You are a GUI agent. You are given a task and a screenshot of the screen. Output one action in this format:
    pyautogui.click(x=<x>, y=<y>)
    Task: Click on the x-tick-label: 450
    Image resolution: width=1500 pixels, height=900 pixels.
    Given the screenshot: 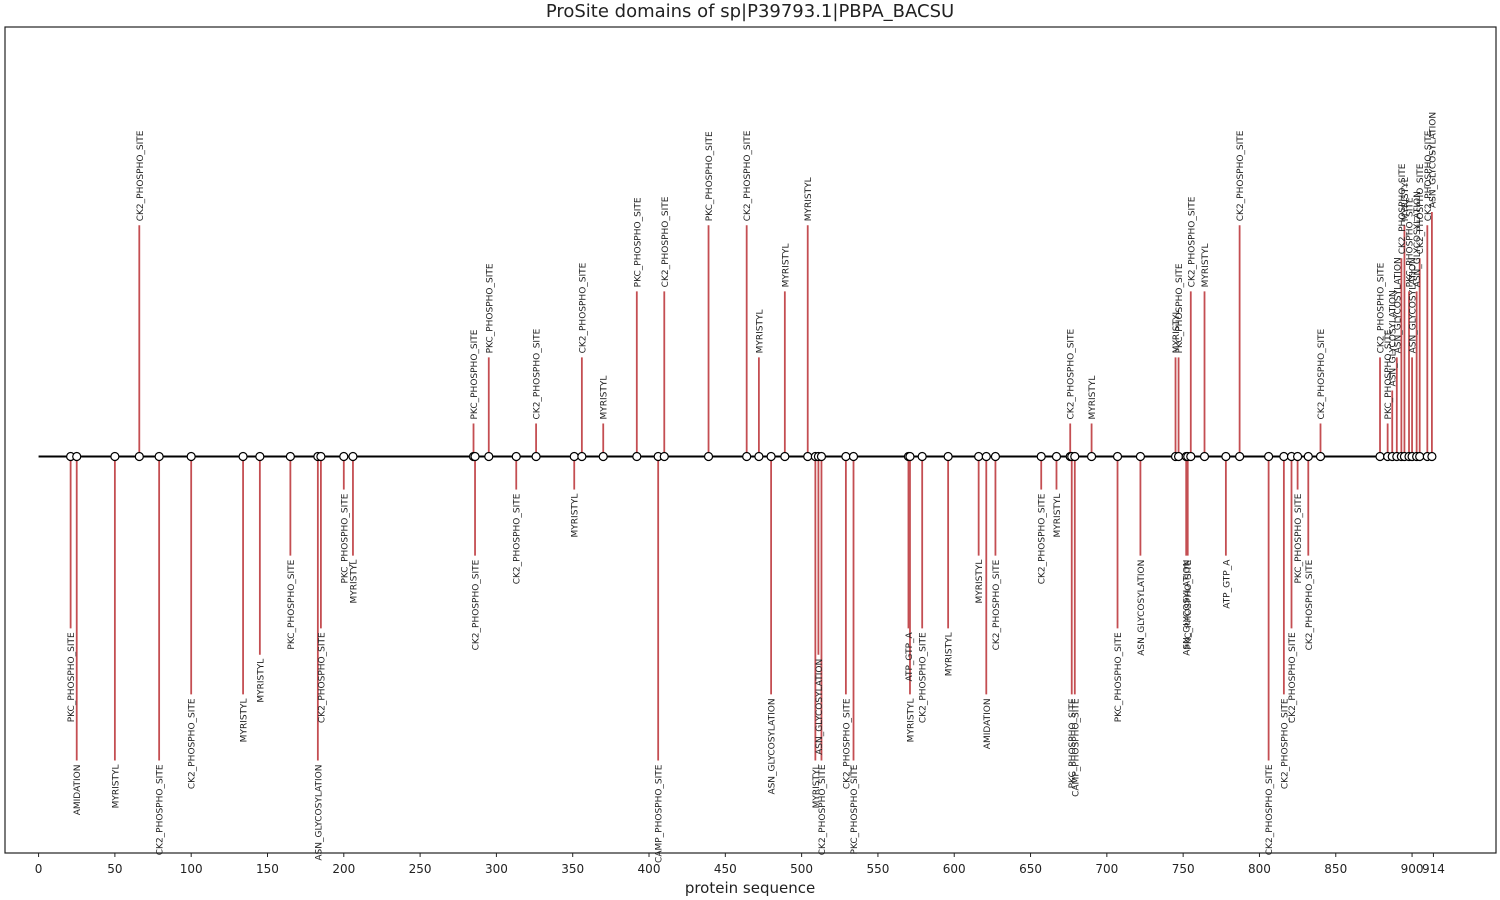 What is the action you would take?
    pyautogui.click(x=725, y=869)
    